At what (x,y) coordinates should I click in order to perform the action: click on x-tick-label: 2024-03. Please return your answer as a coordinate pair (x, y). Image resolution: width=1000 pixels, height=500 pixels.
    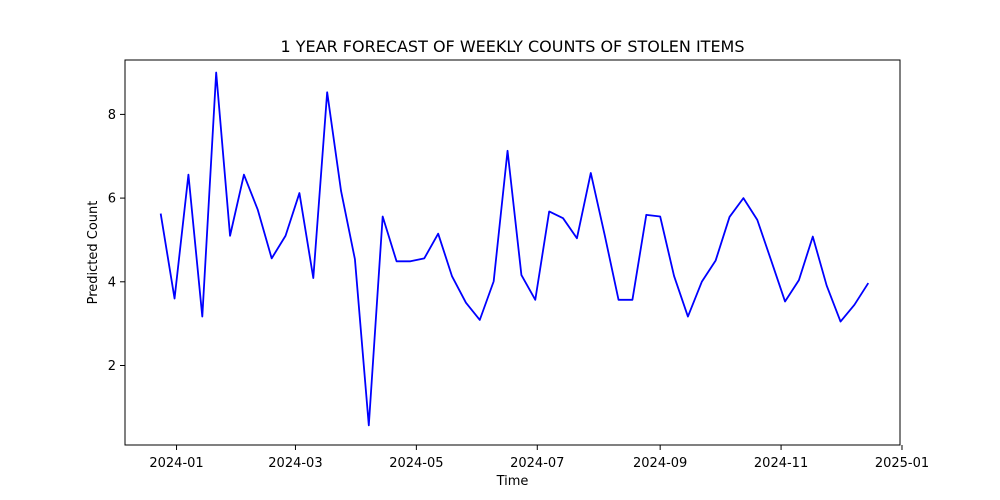
    Looking at the image, I should click on (295, 463).